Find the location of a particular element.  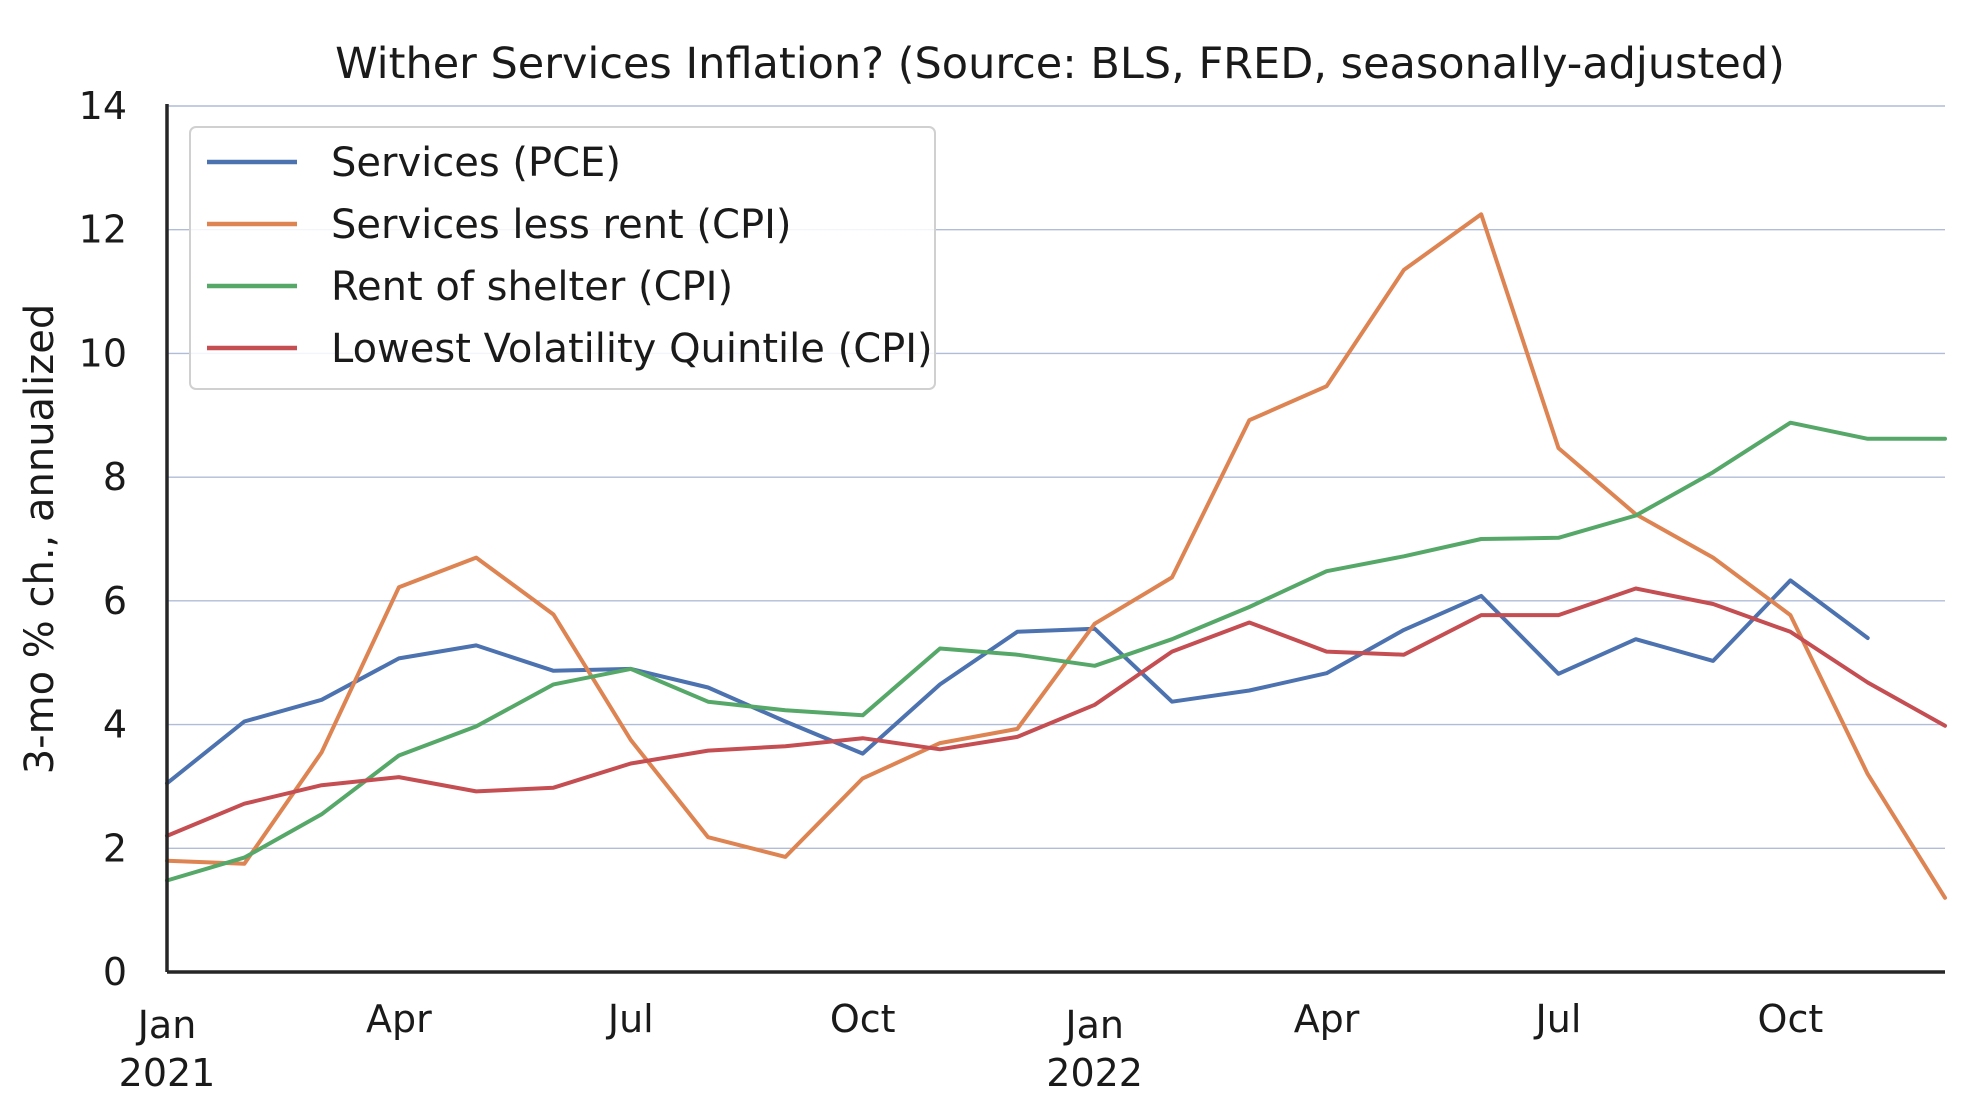

y-tick-label: 14 is located at coordinates (103, 106).